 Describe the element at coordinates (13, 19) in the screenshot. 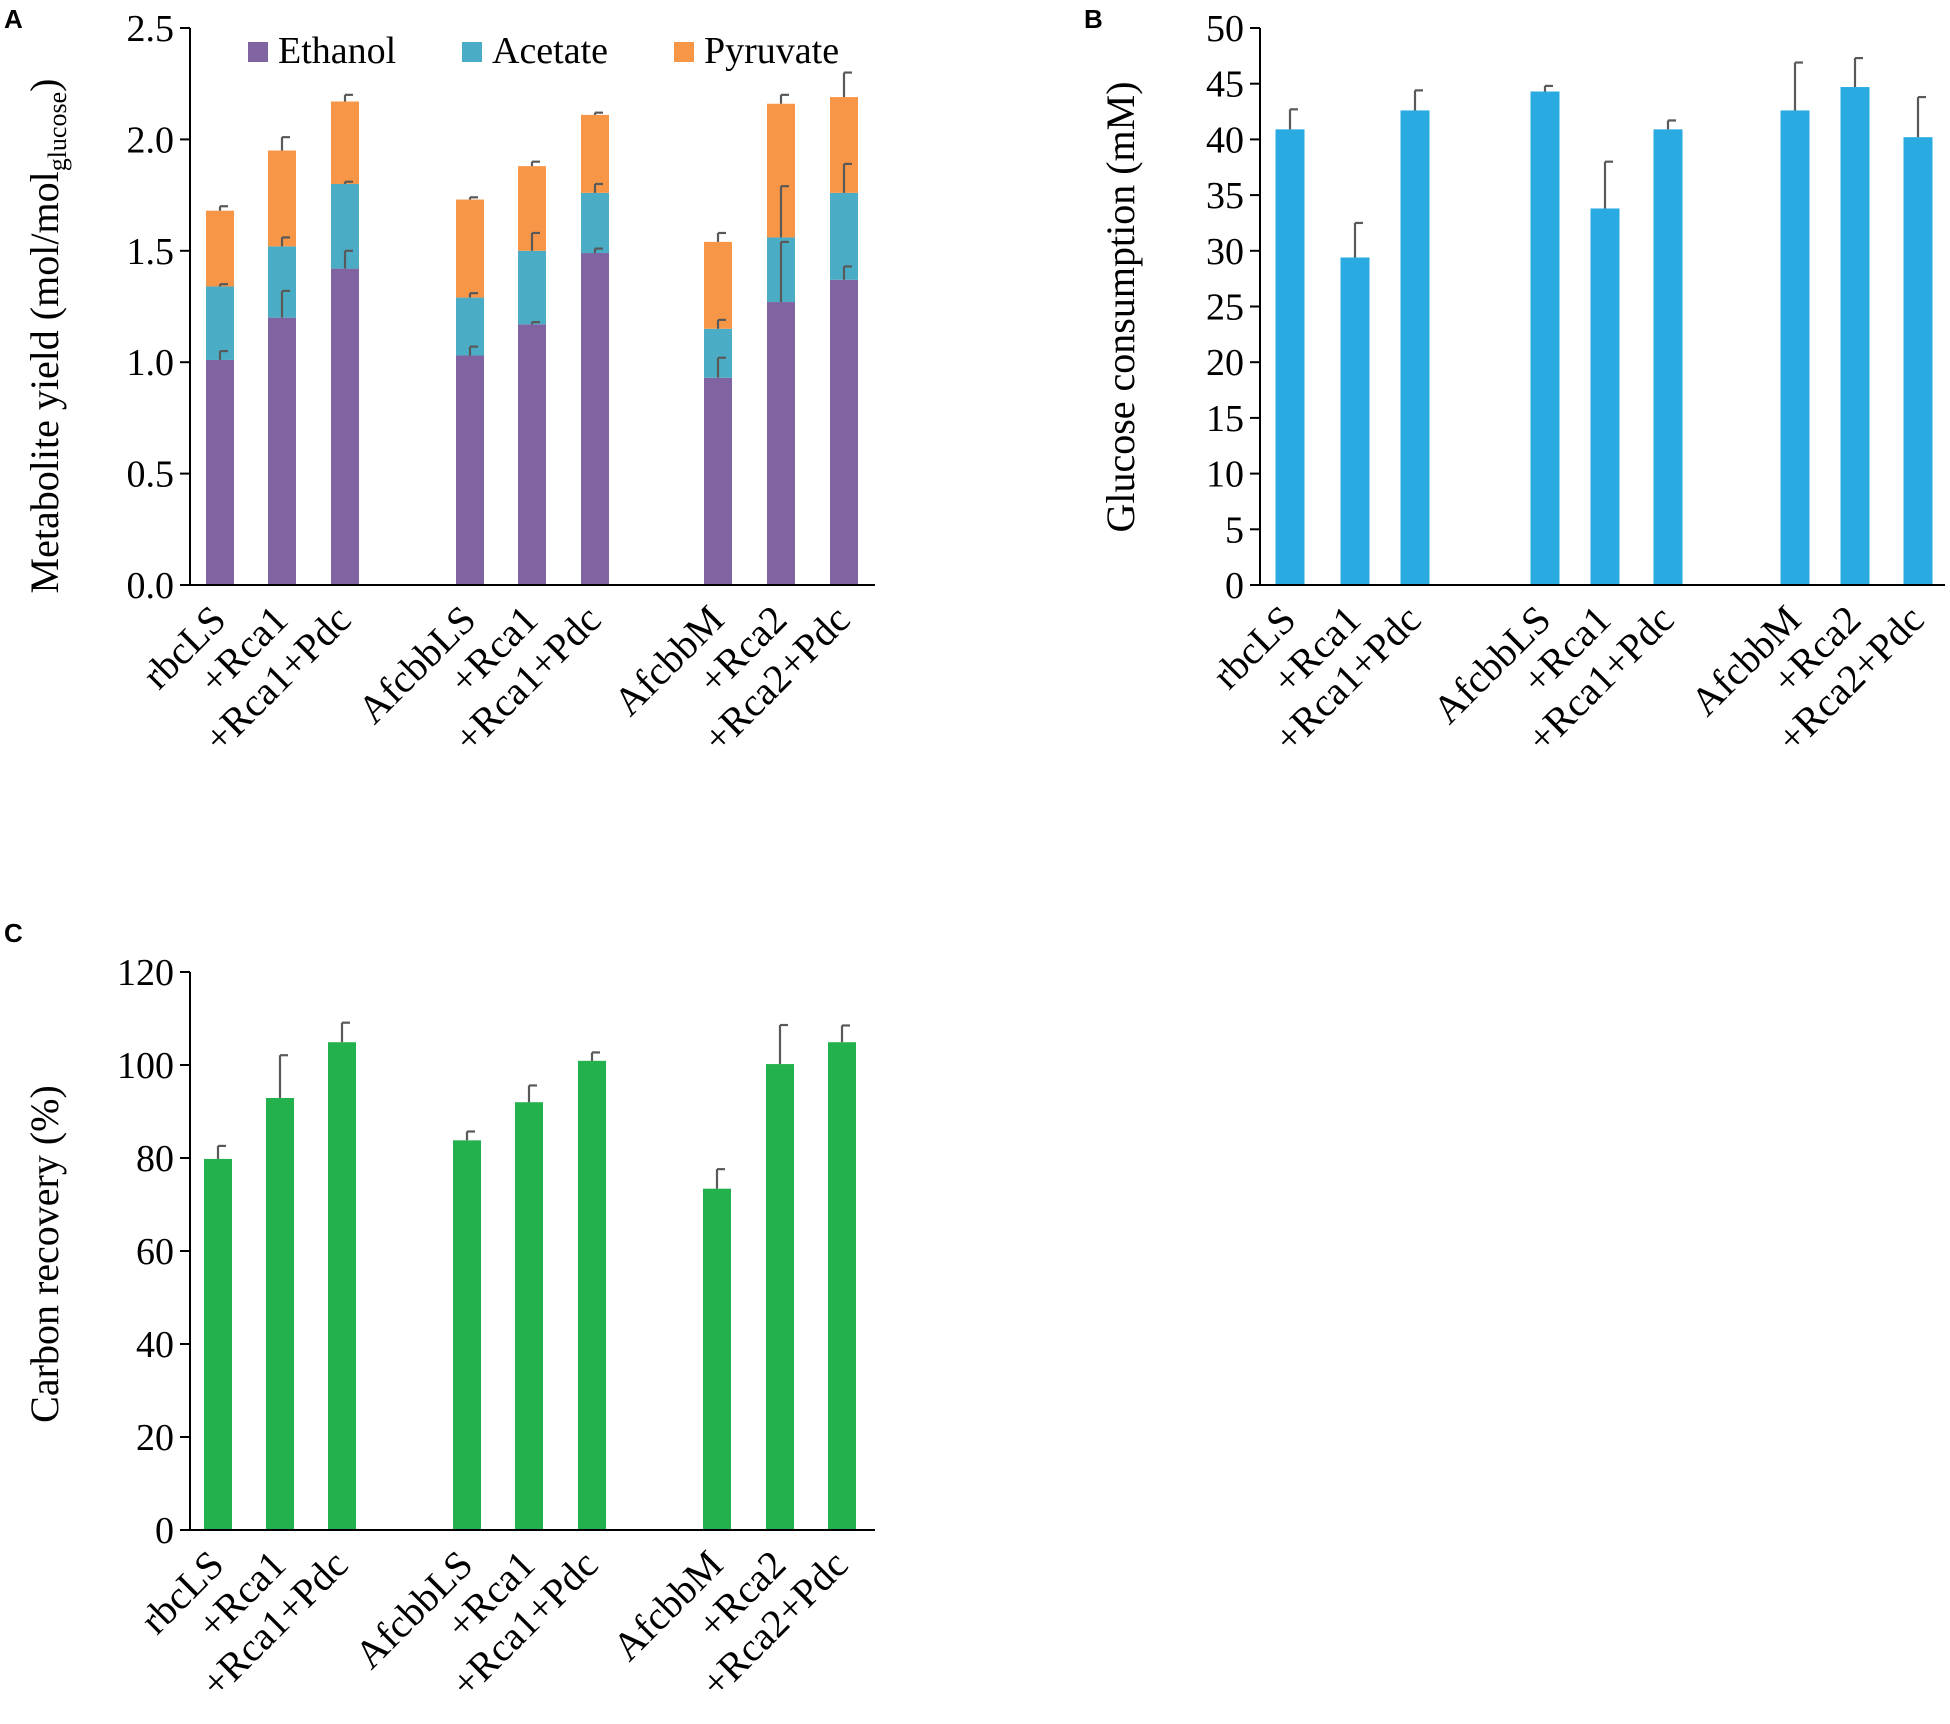

I see `panel-label-a: A` at that location.